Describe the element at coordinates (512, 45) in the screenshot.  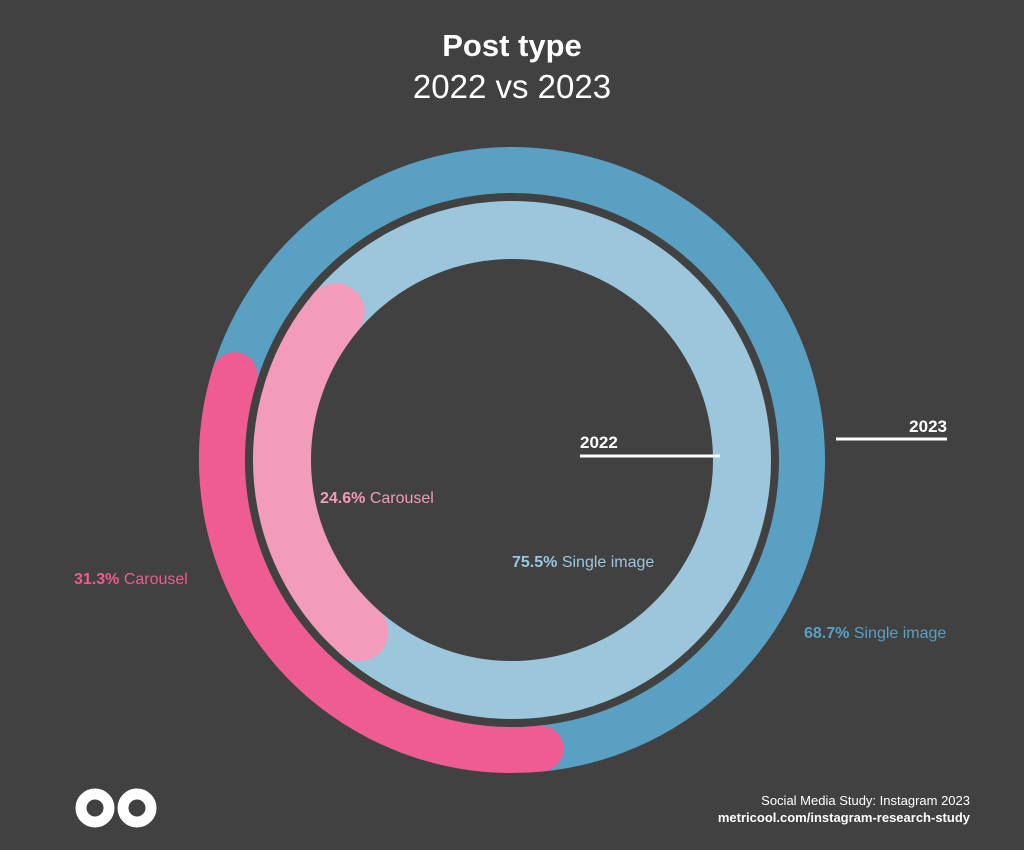
I see `chart-title: Post type` at that location.